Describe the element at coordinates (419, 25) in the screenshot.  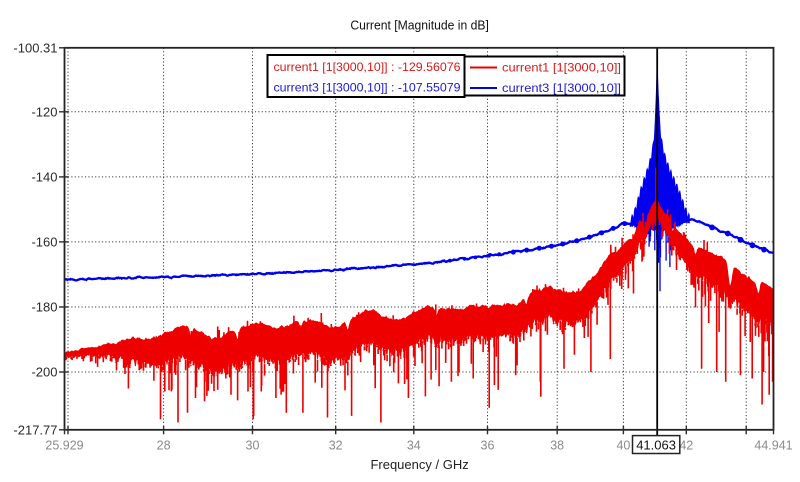
I see `svg-text: Current [Magnitude in dB]` at that location.